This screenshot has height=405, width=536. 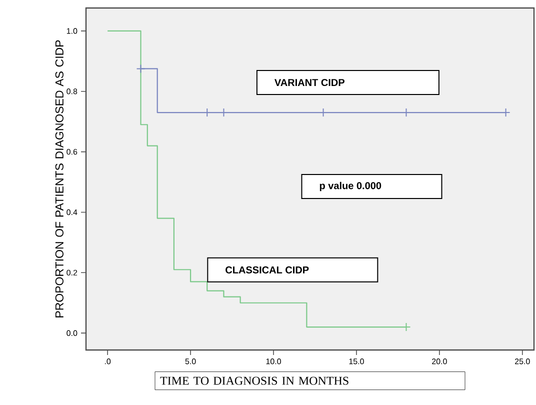 I want to click on annotation: p value 0.000, so click(x=351, y=187).